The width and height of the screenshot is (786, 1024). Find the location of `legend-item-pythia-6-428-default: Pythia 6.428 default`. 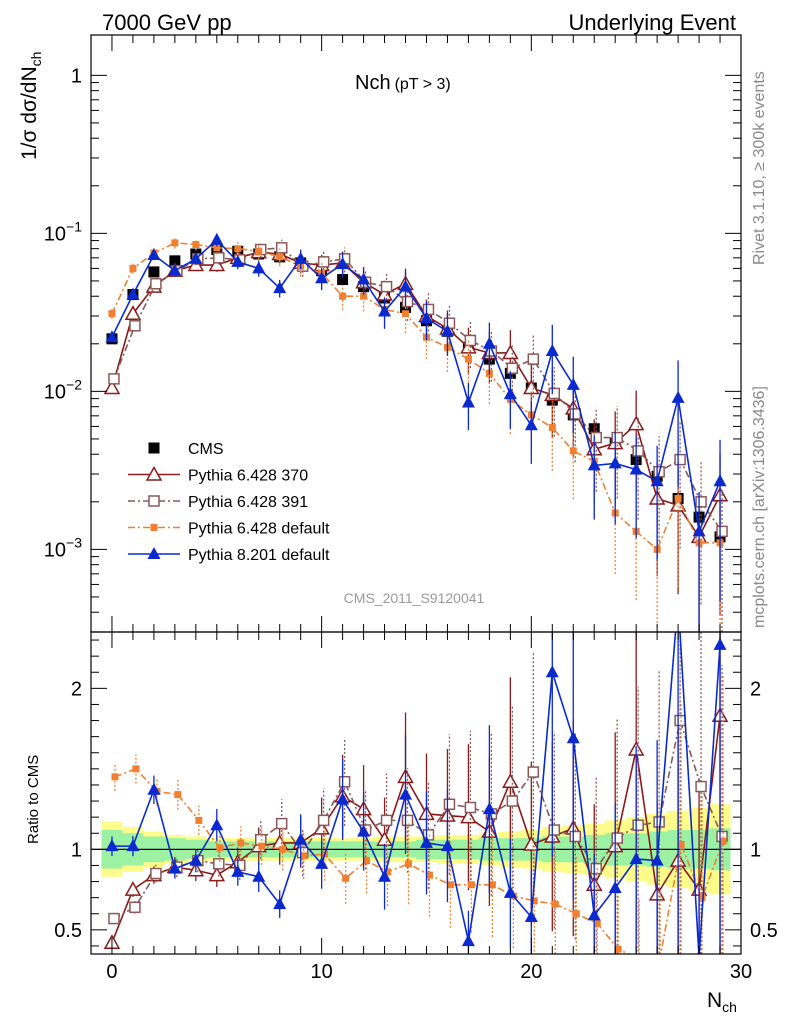

legend-item-pythia-6-428-default: Pythia 6.428 default is located at coordinates (229, 529).